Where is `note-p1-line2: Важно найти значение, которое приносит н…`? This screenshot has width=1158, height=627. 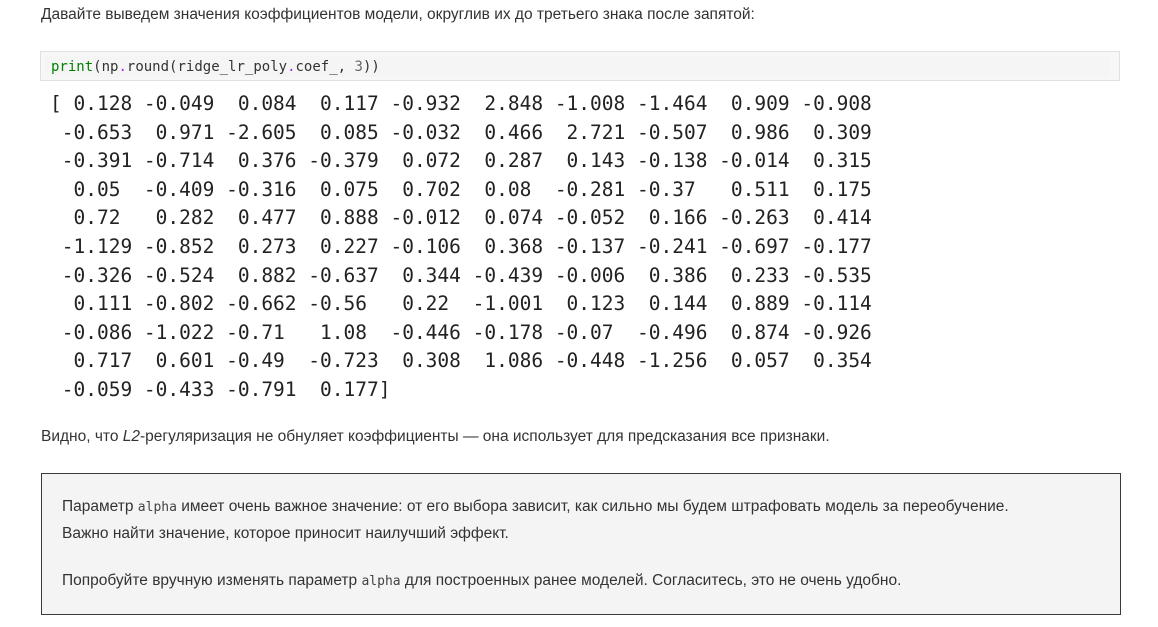 note-p1-line2: Важно найти значение, которое приносит н… is located at coordinates (285, 533).